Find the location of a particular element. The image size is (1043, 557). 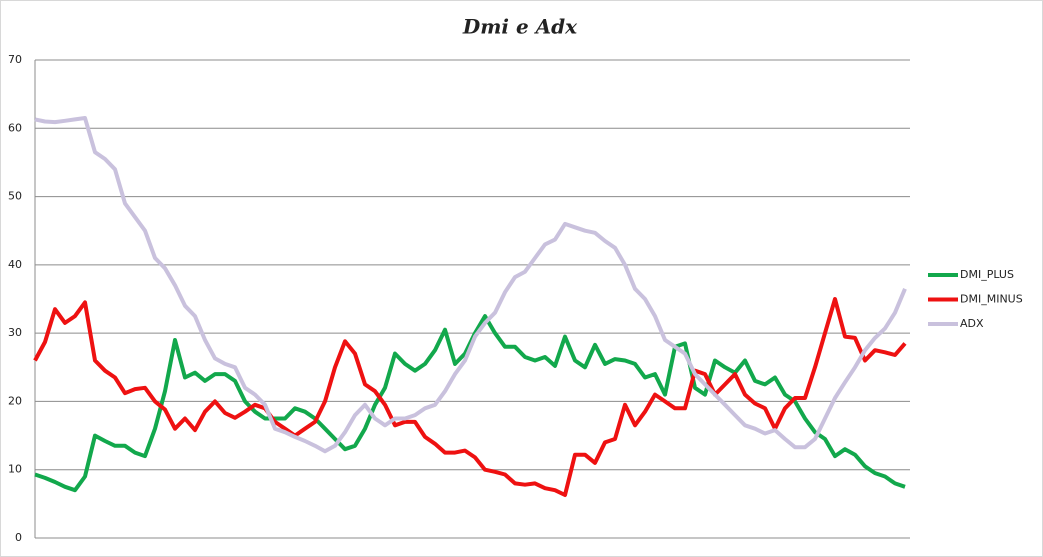

y-tick-label: 10 is located at coordinates (15, 469).